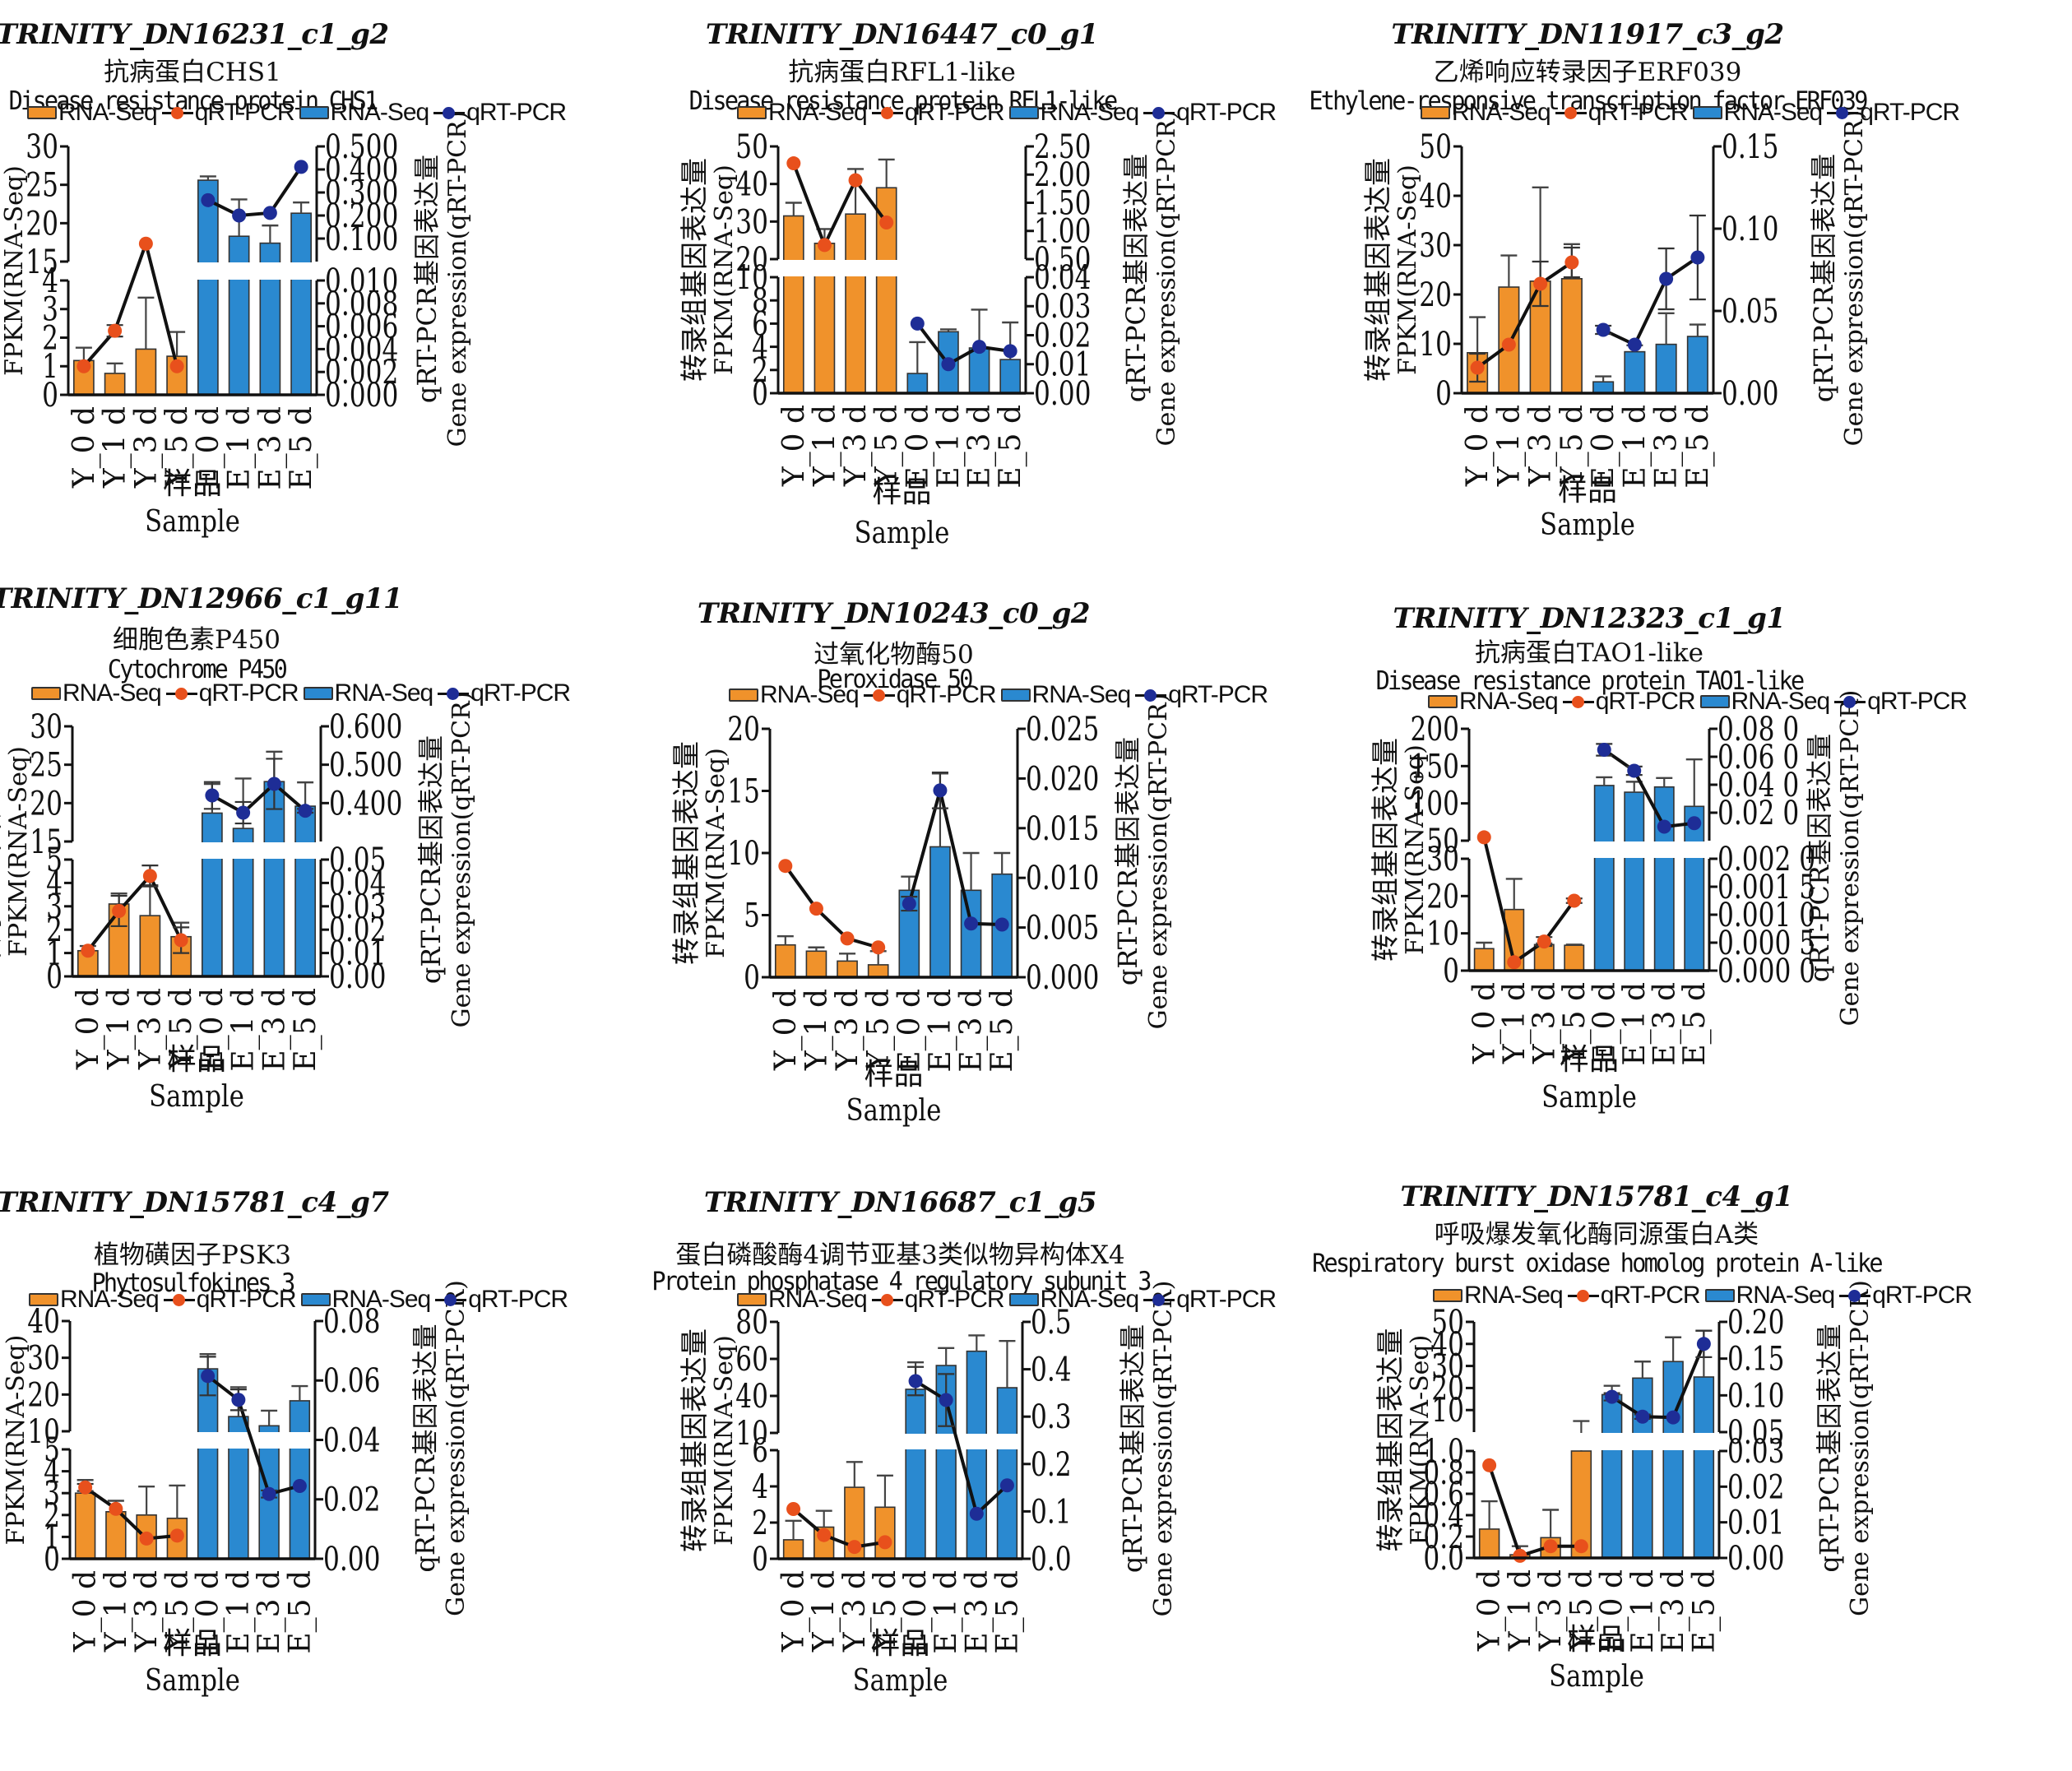 The width and height of the screenshot is (2072, 1771). Describe the element at coordinates (1442, 934) in the screenshot. I see `left-tick-label: 10` at that location.